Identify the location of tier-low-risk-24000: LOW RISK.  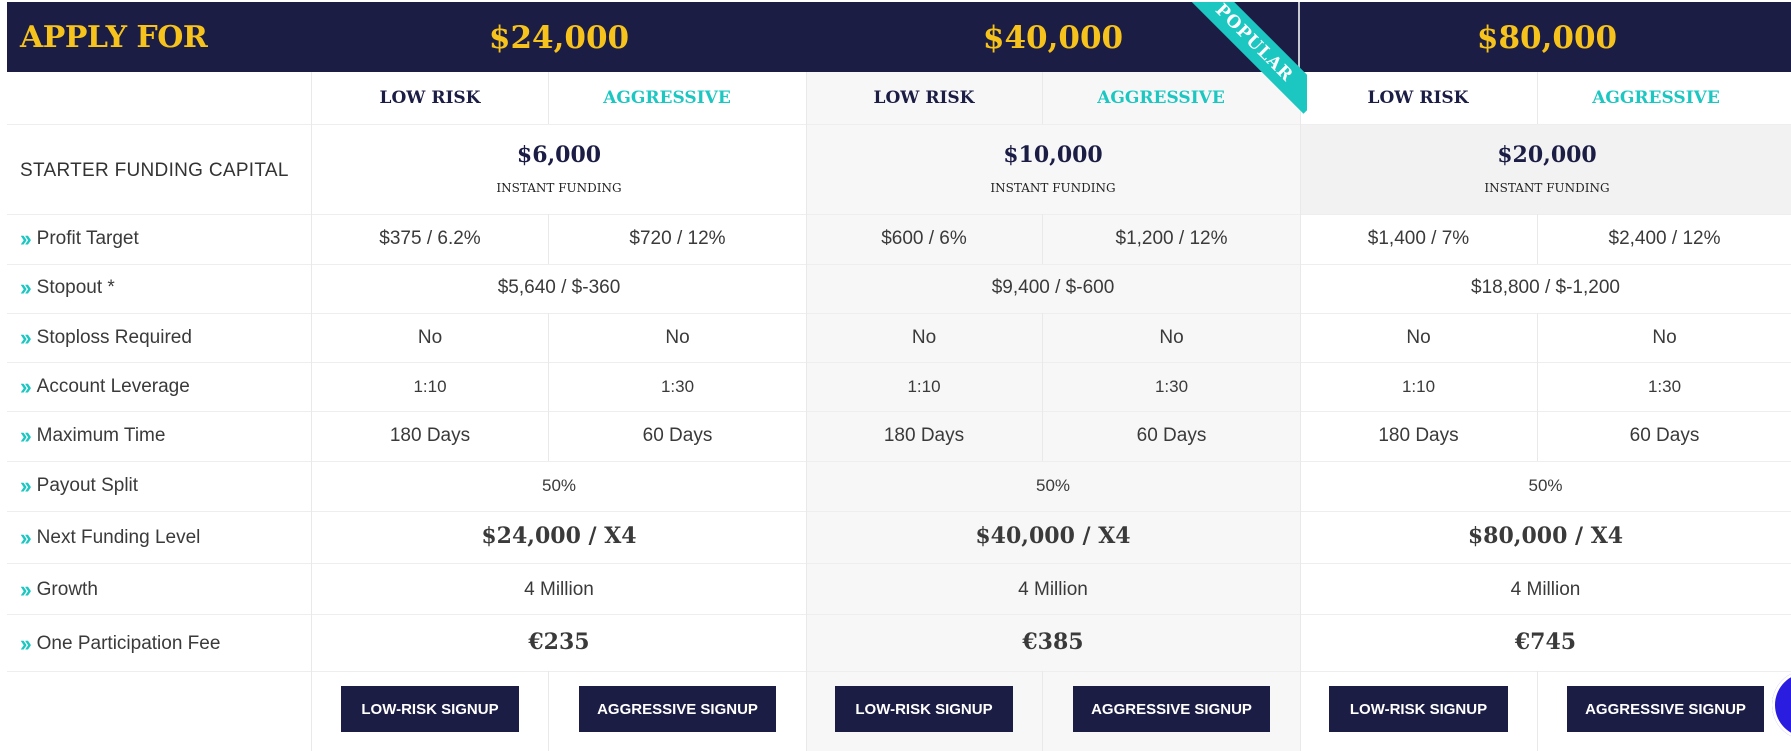
(430, 98).